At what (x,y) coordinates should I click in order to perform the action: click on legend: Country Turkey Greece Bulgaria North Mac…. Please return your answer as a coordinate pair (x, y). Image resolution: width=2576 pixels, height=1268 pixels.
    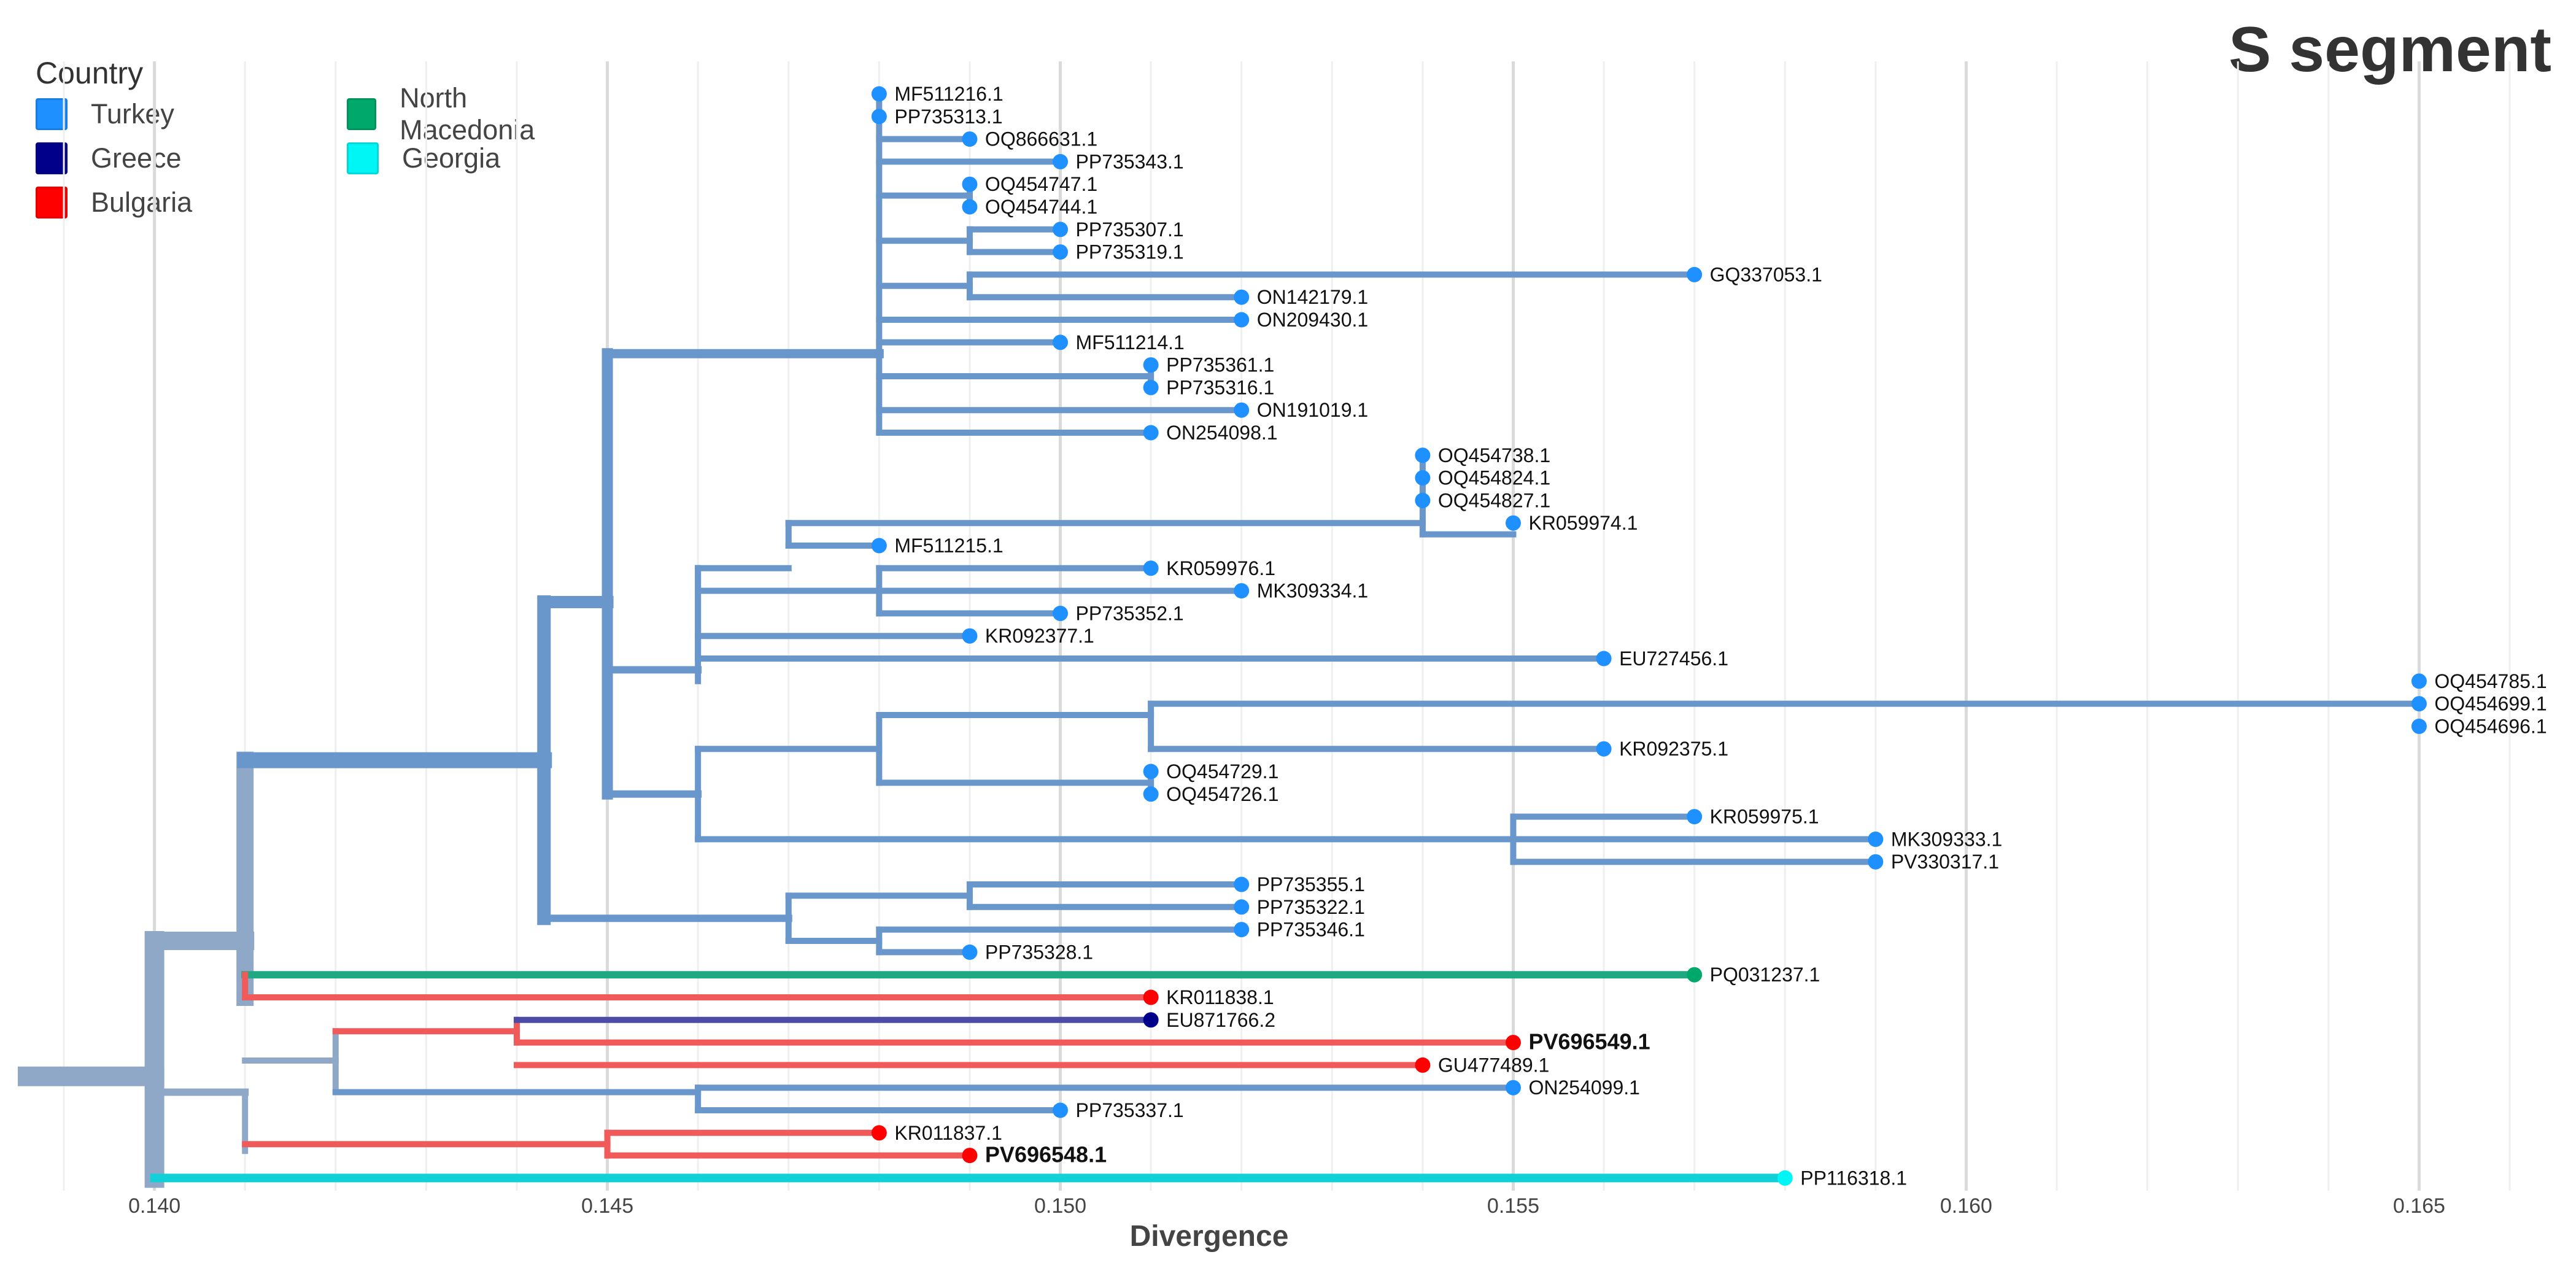
    Looking at the image, I should click on (314, 138).